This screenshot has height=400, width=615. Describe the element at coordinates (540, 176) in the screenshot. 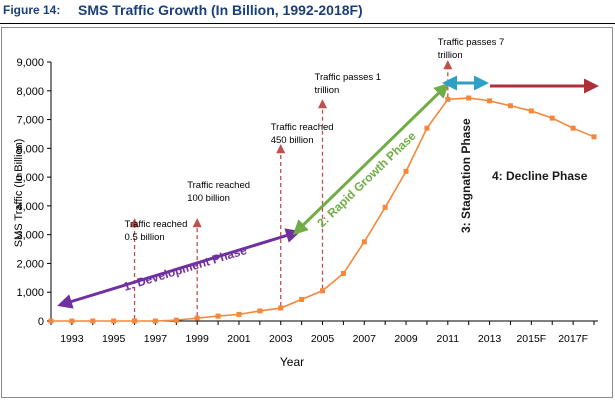

I see `decline-phase-label: 4: Decline Phase` at that location.